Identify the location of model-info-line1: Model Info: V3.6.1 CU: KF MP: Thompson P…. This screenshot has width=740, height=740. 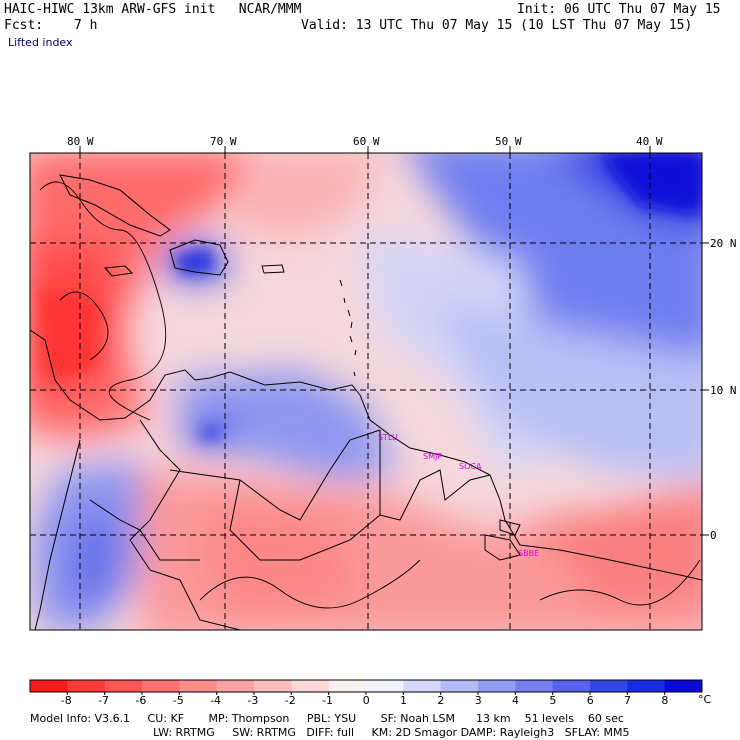
(327, 718).